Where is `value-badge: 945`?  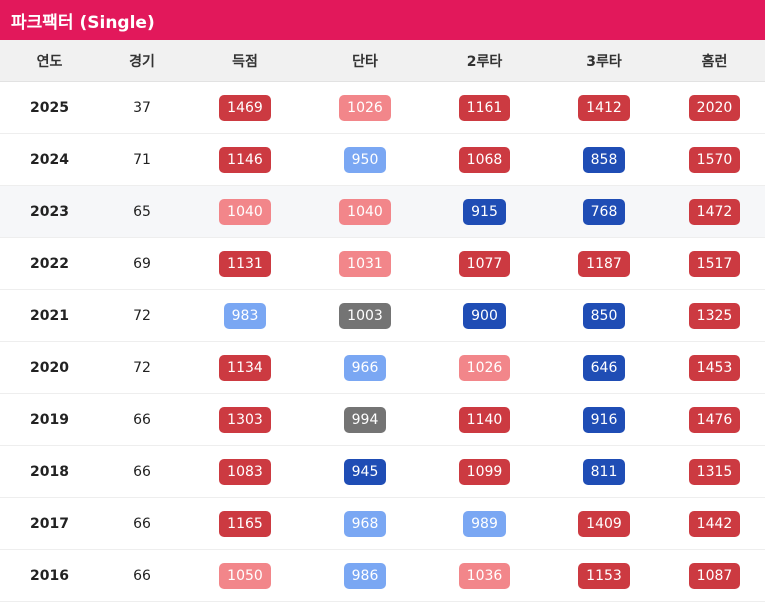 value-badge: 945 is located at coordinates (365, 471).